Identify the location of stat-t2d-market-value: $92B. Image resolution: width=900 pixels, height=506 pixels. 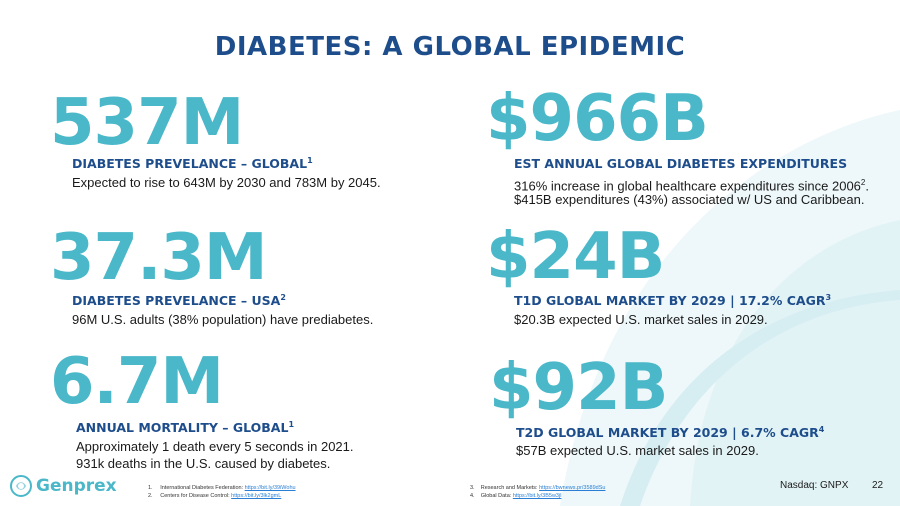
(578, 388).